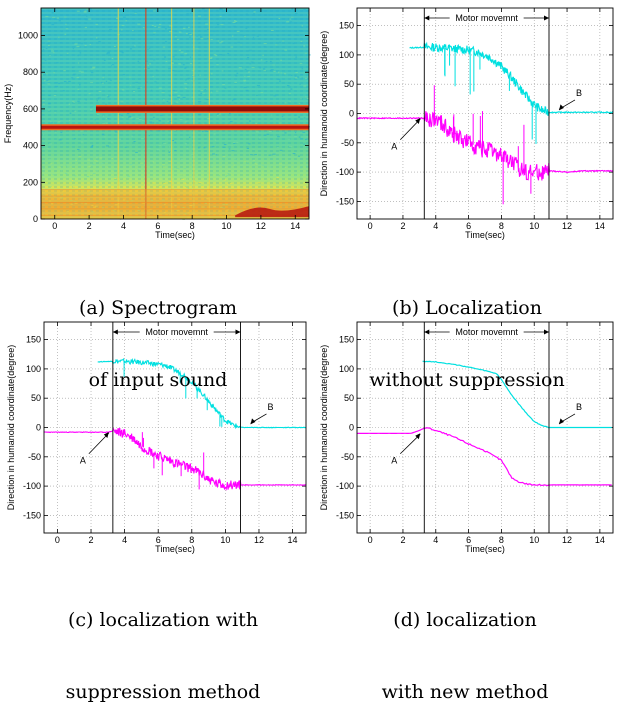 Image resolution: width=619 pixels, height=728 pixels. What do you see at coordinates (347, 457) in the screenshot?
I see `y-tick-label: -50` at bounding box center [347, 457].